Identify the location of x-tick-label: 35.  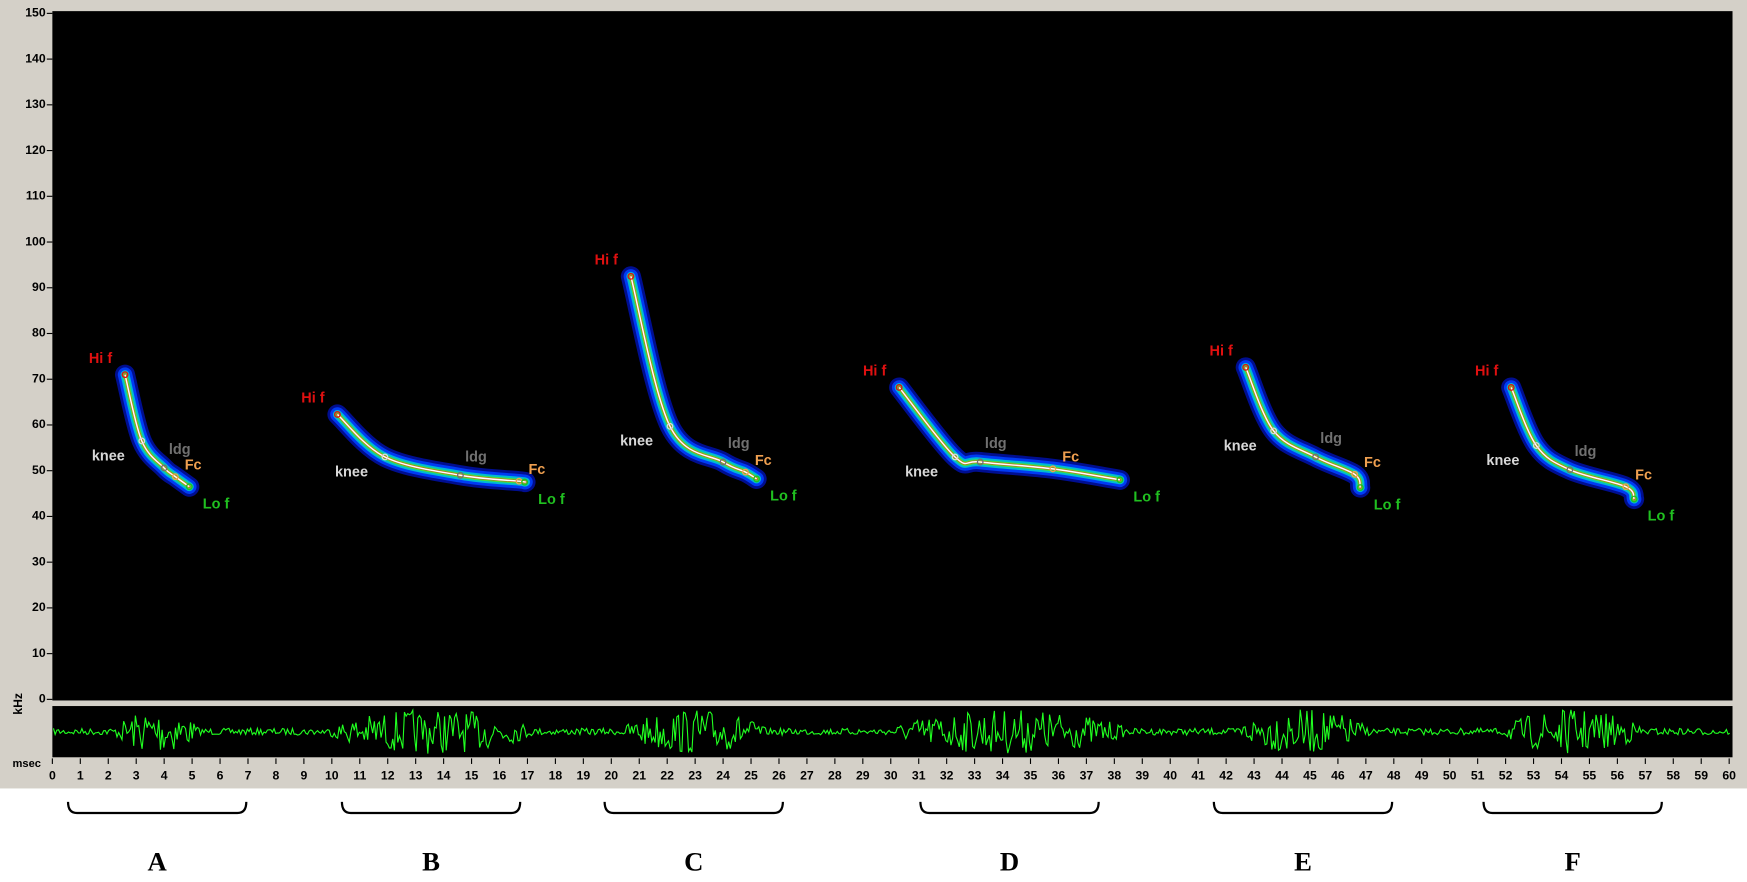
(1031, 775).